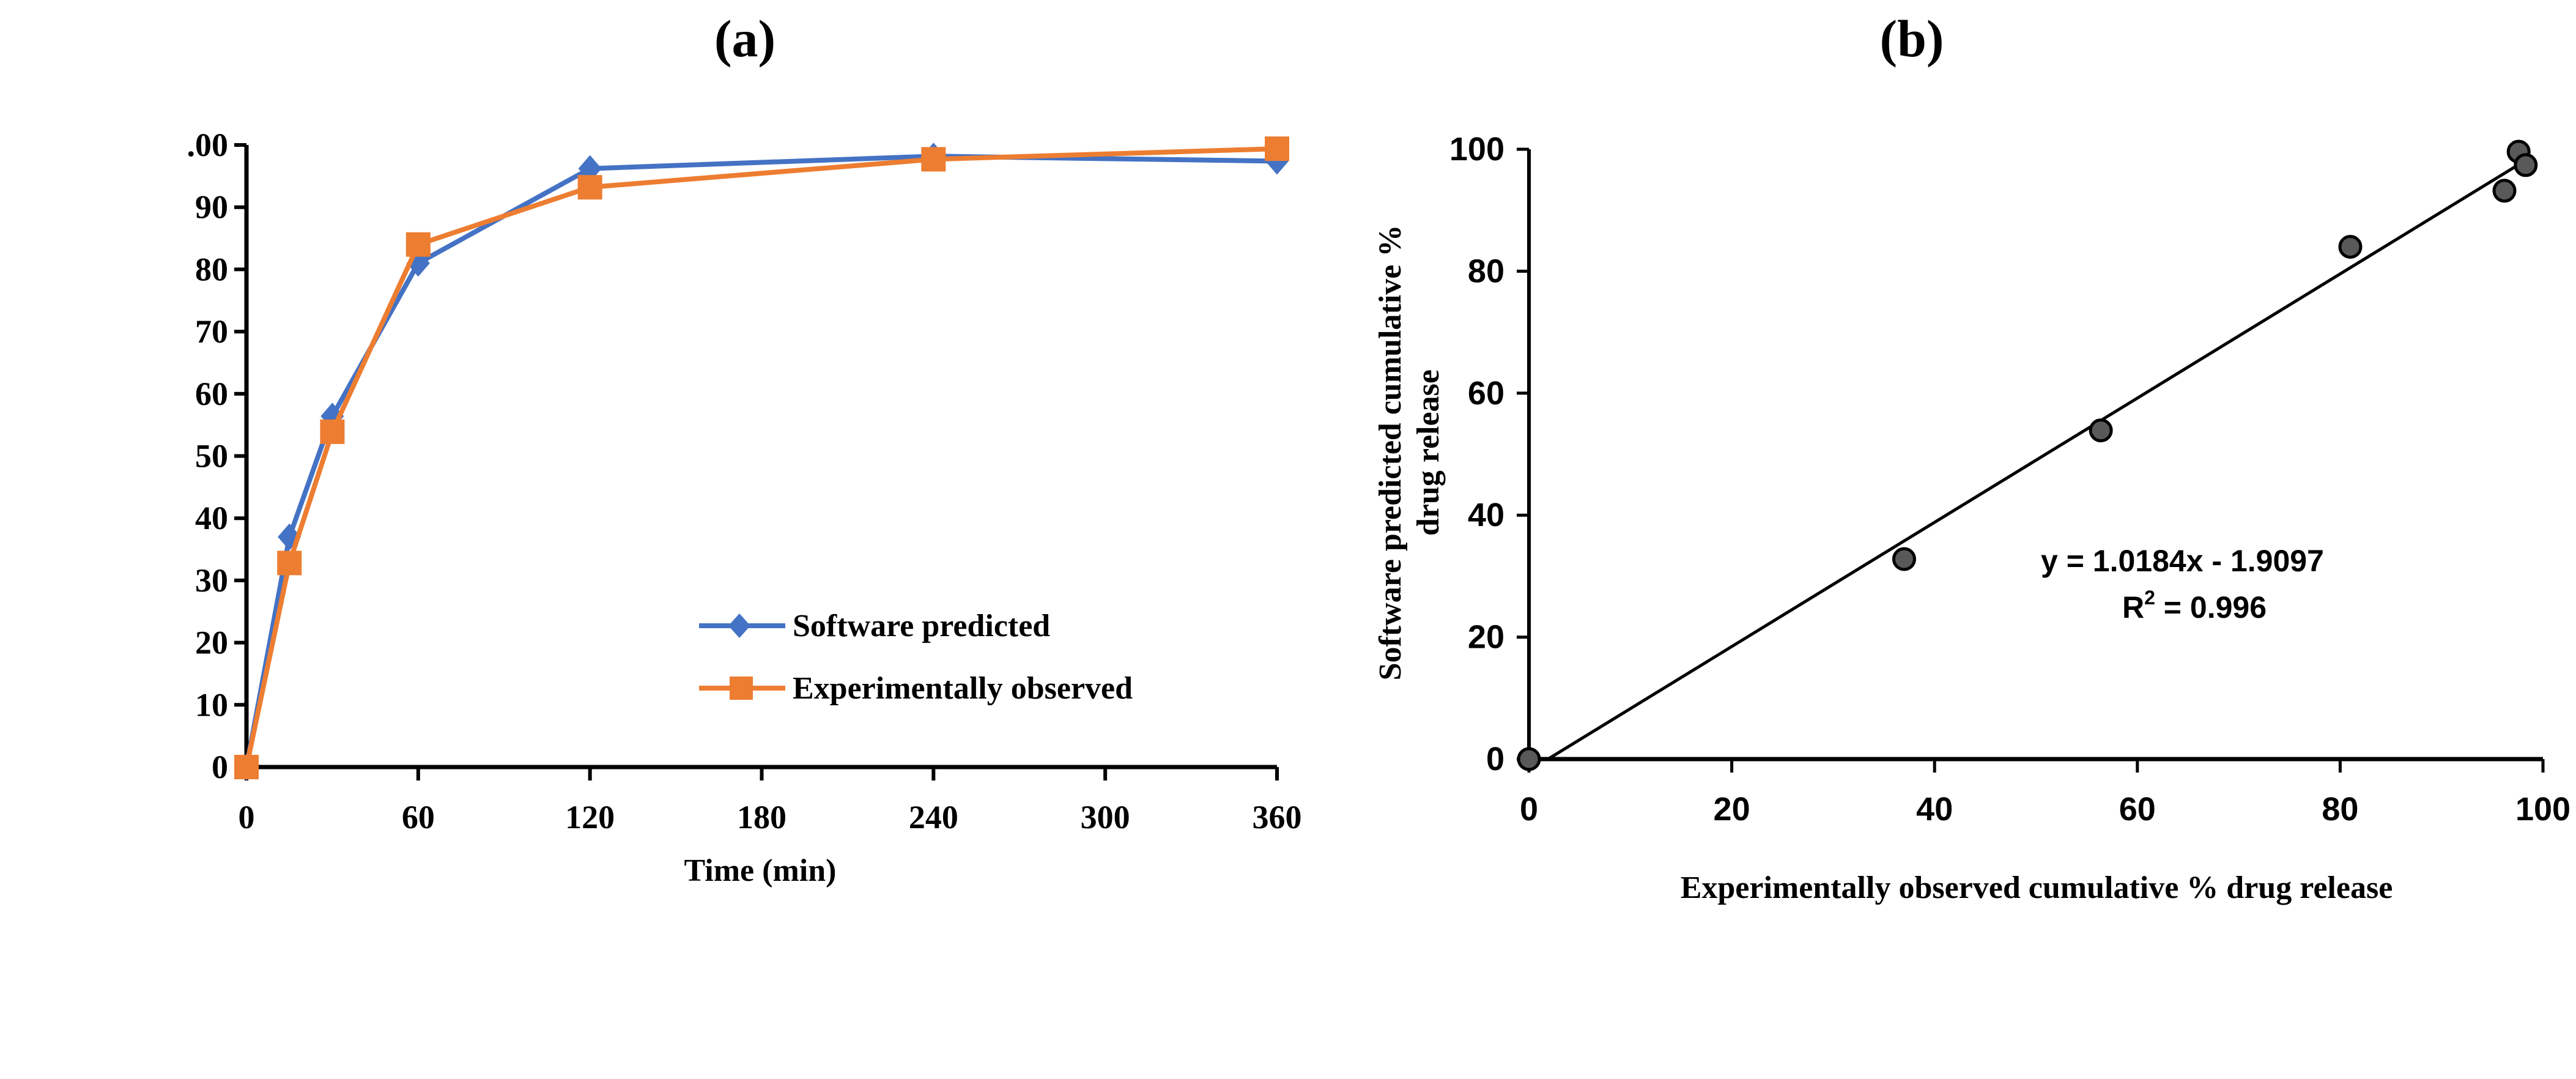 Image resolution: width=2576 pixels, height=1079 pixels. Describe the element at coordinates (1529, 809) in the screenshot. I see `chart-b-x-tick-label: 0` at that location.